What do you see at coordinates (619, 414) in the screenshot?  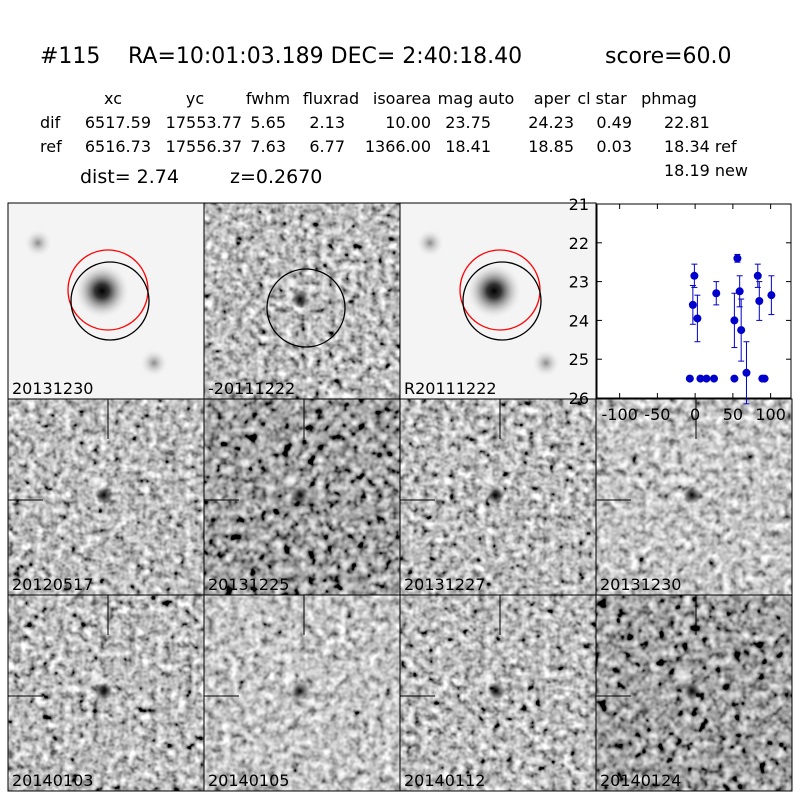 I see `x-tick-label: -100` at bounding box center [619, 414].